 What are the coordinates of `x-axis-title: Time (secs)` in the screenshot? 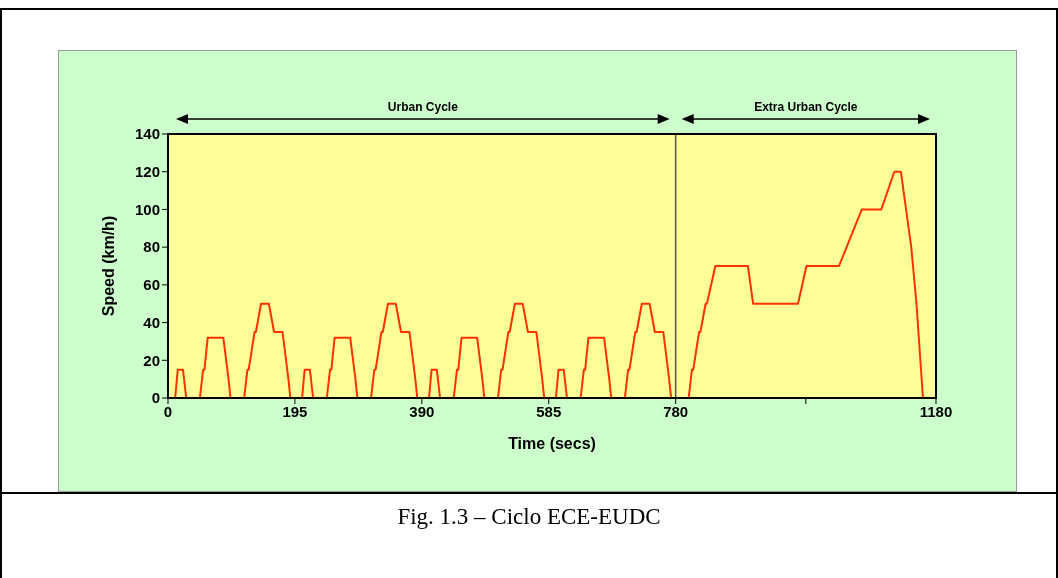 It's located at (552, 443).